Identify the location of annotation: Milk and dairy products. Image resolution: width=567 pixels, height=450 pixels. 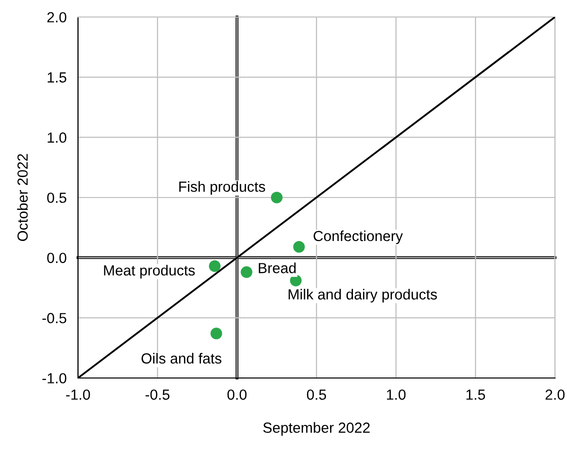
(362, 295).